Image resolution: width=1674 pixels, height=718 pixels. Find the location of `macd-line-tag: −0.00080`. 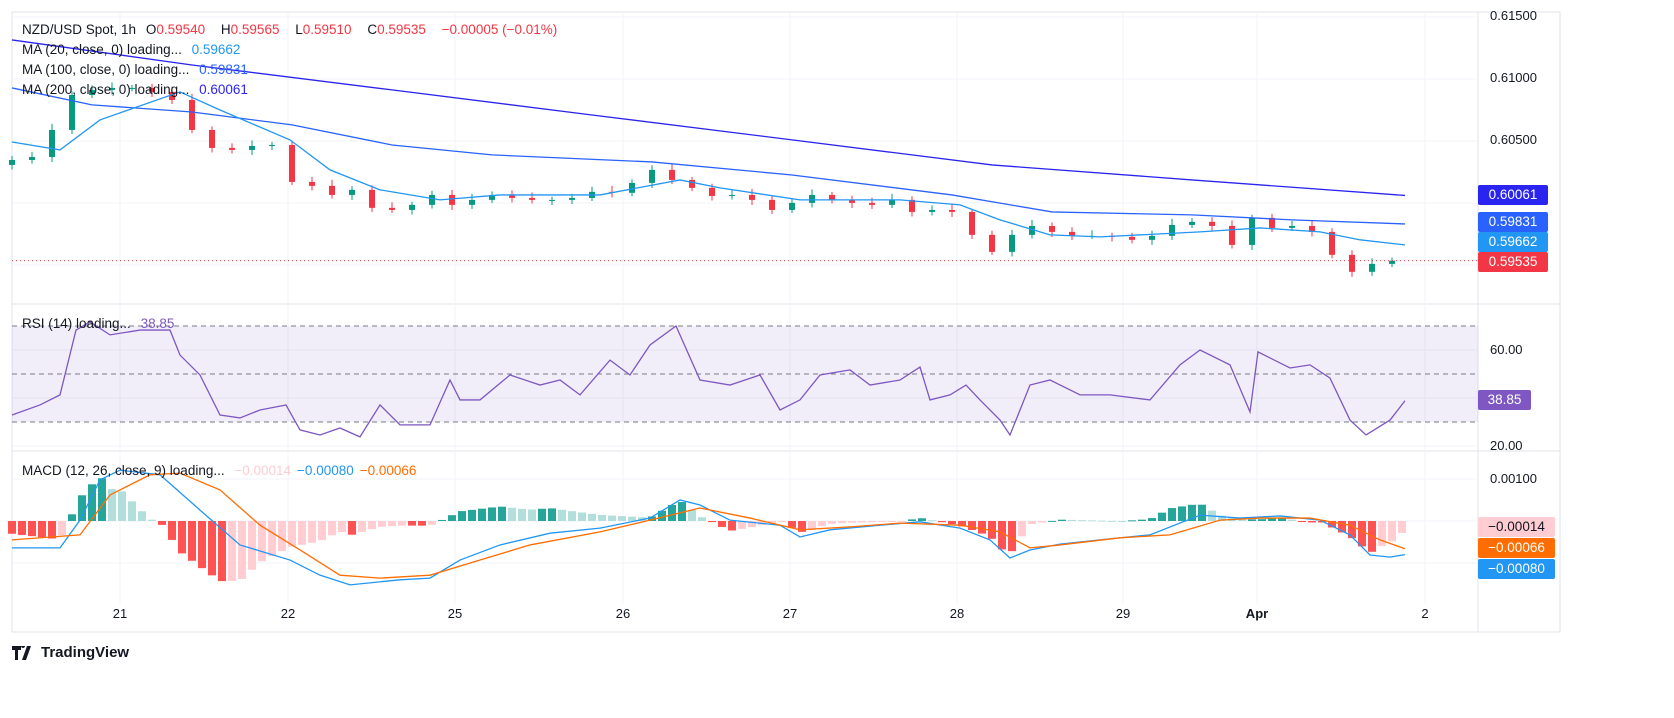

macd-line-tag: −0.00080 is located at coordinates (1516, 569).